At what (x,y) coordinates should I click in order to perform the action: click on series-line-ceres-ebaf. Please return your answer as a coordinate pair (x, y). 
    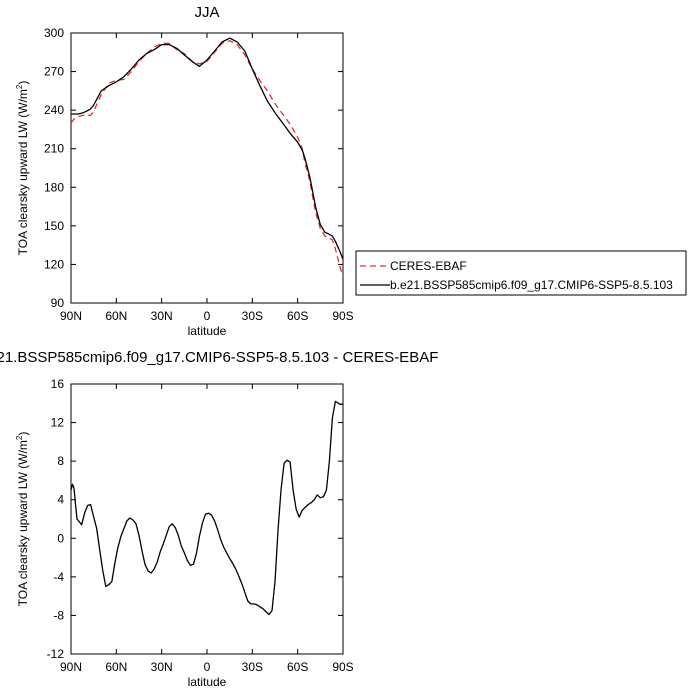
    Looking at the image, I should click on (207, 158).